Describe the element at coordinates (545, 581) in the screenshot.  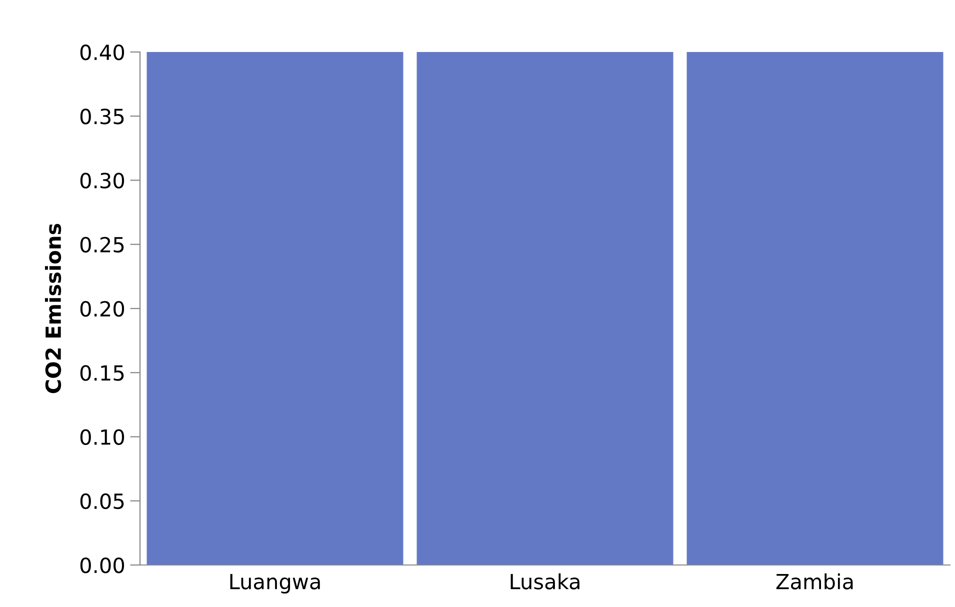
I see `x-tick-label: Lusaka` at that location.